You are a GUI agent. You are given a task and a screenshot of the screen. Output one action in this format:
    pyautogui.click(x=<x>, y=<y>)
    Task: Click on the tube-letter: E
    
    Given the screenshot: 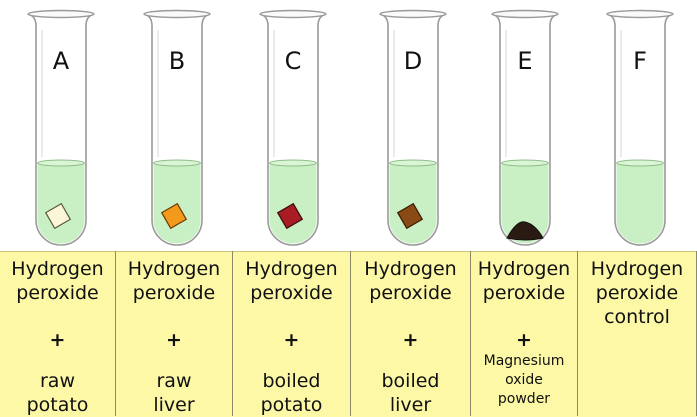 What is the action you would take?
    pyautogui.click(x=524, y=61)
    